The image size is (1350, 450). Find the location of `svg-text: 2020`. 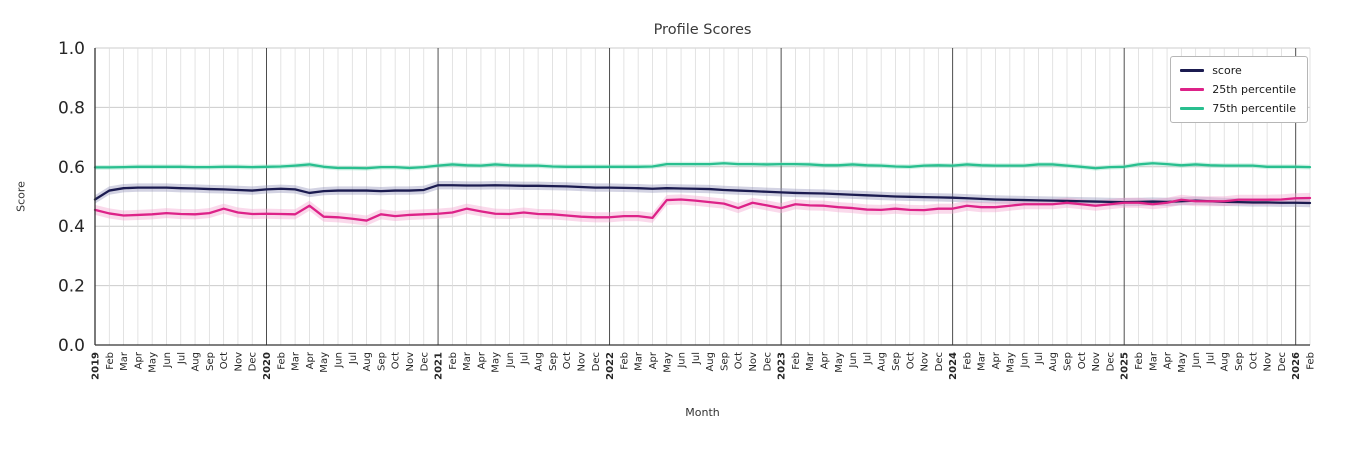

svg-text: 2020 is located at coordinates (267, 366).